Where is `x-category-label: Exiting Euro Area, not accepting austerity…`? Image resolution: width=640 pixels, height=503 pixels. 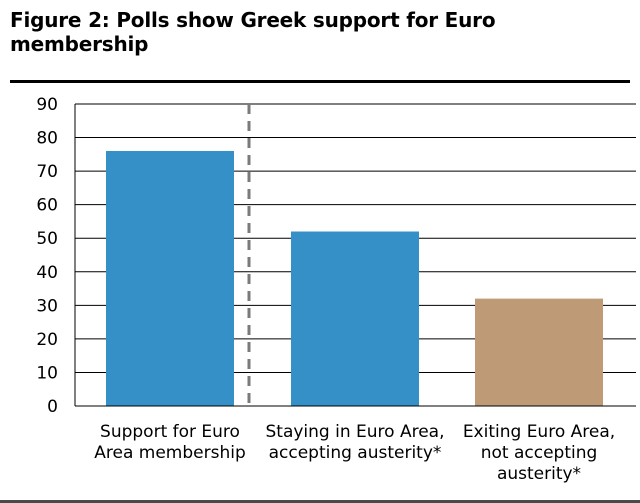 x-category-label: Exiting Euro Area, not accepting austerity… is located at coordinates (539, 453).